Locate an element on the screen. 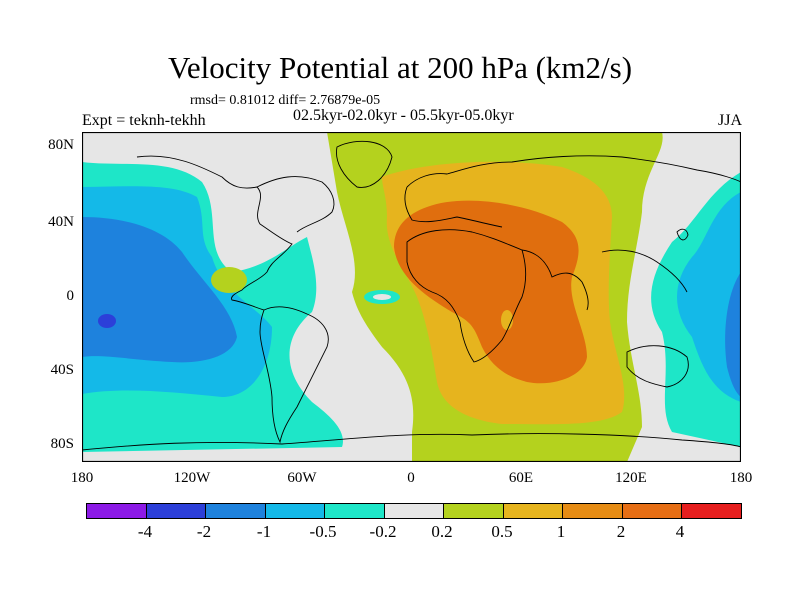  colorbar-label: 0.2 is located at coordinates (442, 531).